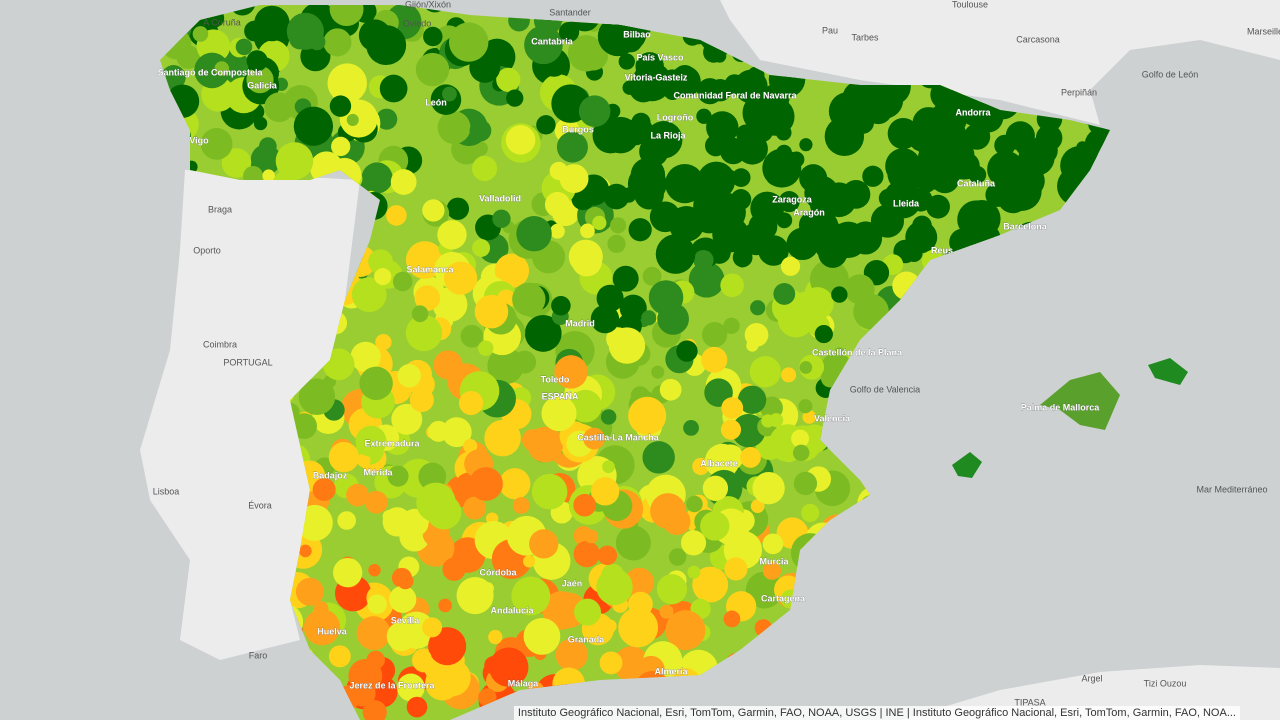 This screenshot has height=725, width=1280. I want to click on place-label: Valencia, so click(832, 418).